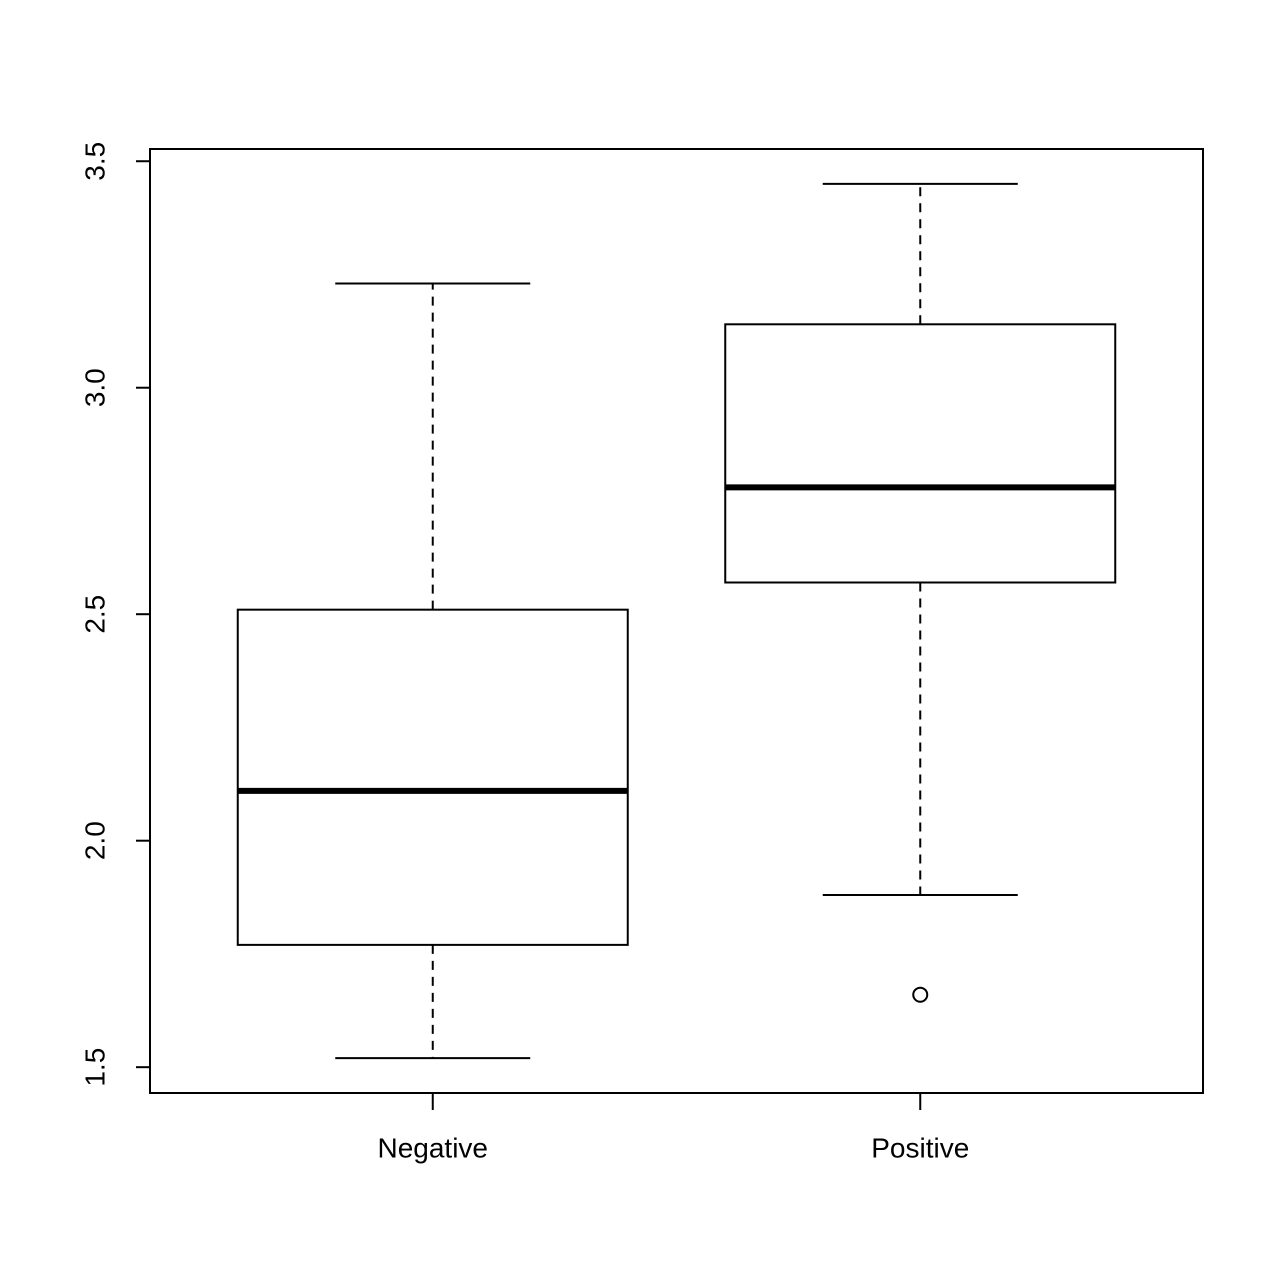  Describe the element at coordinates (94, 614) in the screenshot. I see `y-tick-label: 2.5` at that location.